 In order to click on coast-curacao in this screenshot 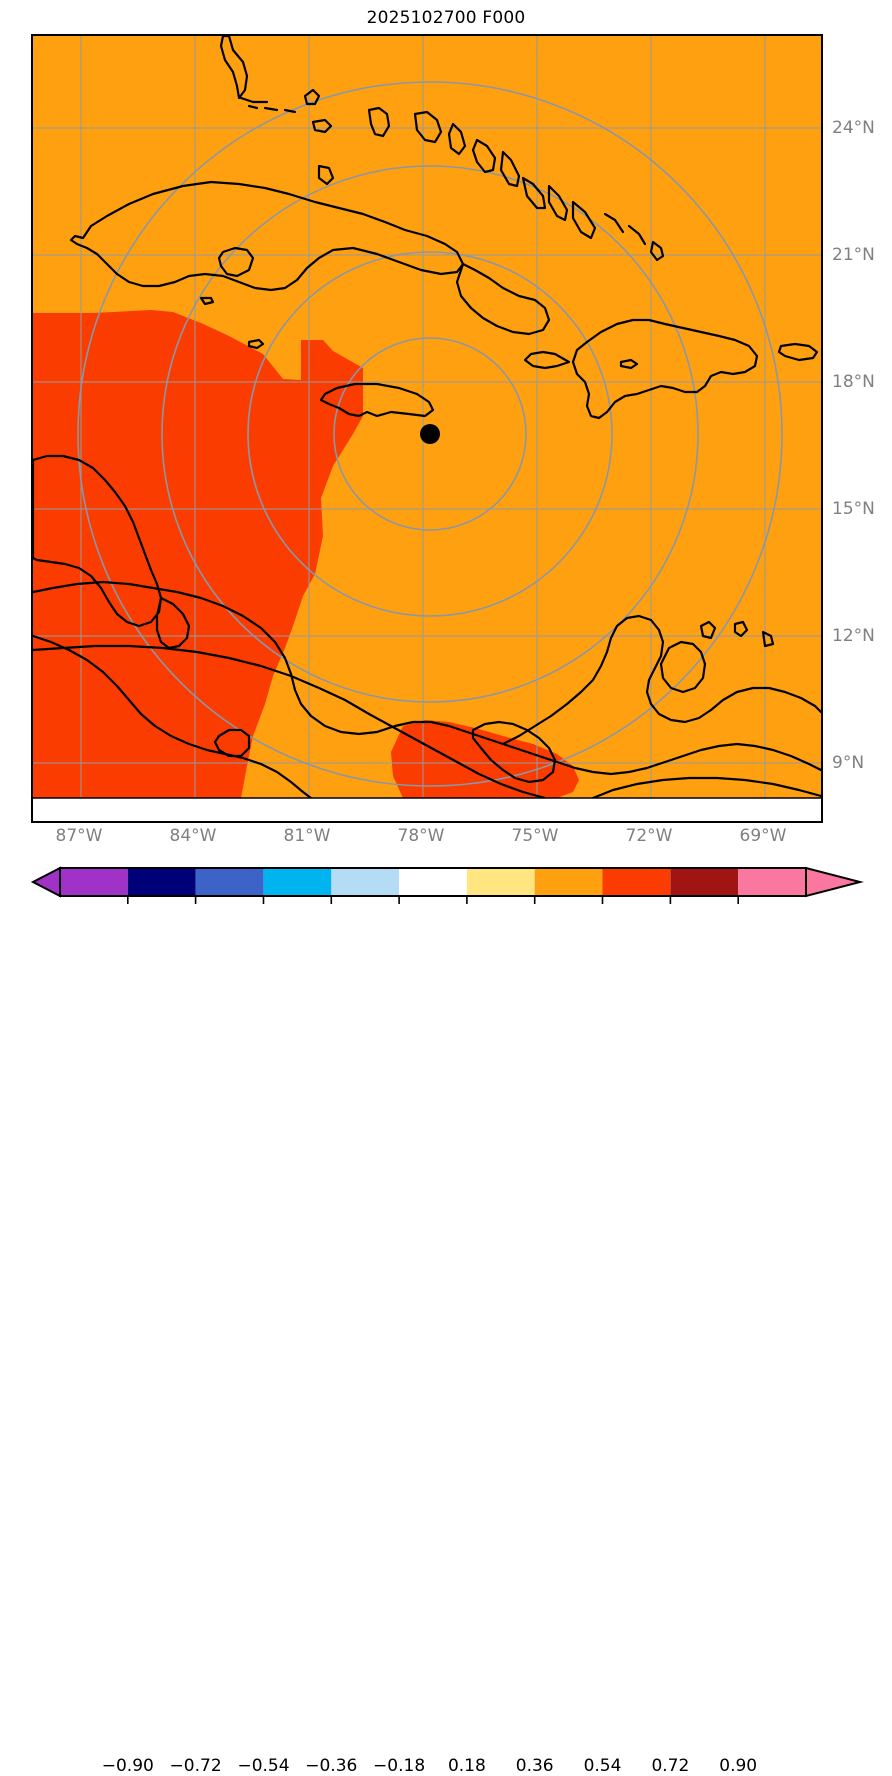, I will do `click(741, 629)`.